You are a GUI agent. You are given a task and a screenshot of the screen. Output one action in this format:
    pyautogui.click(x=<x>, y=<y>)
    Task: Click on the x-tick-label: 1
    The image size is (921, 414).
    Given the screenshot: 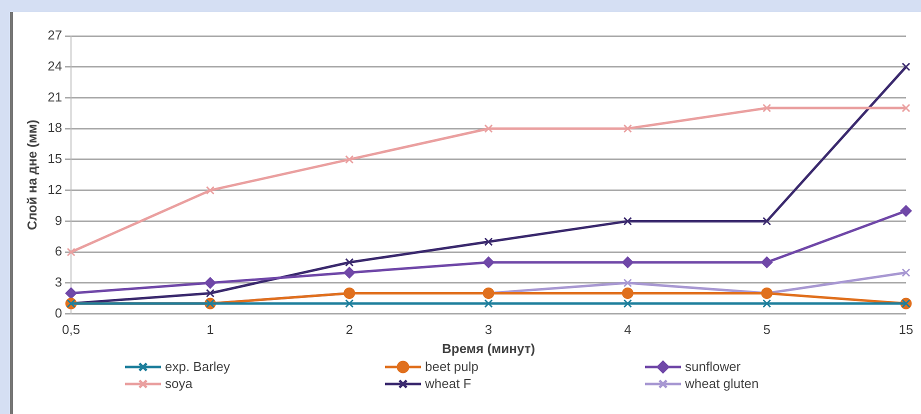 What is the action you would take?
    pyautogui.click(x=210, y=330)
    